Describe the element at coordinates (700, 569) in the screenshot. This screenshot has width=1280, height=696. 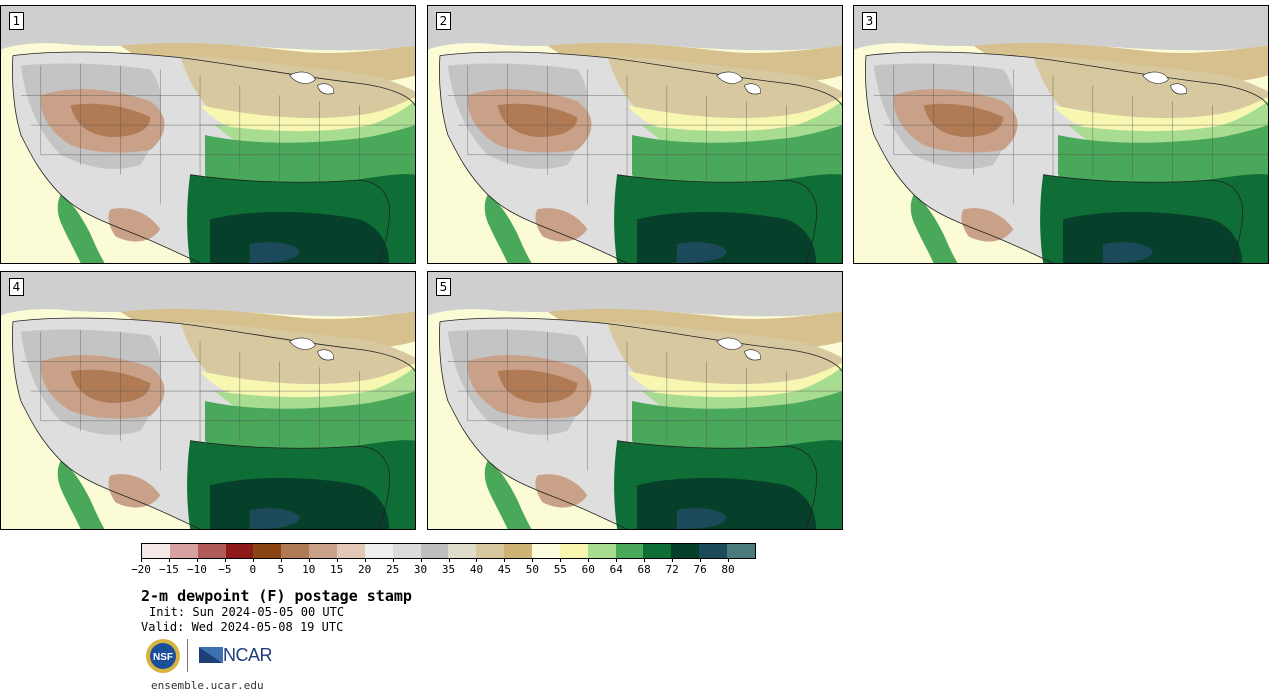
I see `colorbar-tick-label: 76` at that location.